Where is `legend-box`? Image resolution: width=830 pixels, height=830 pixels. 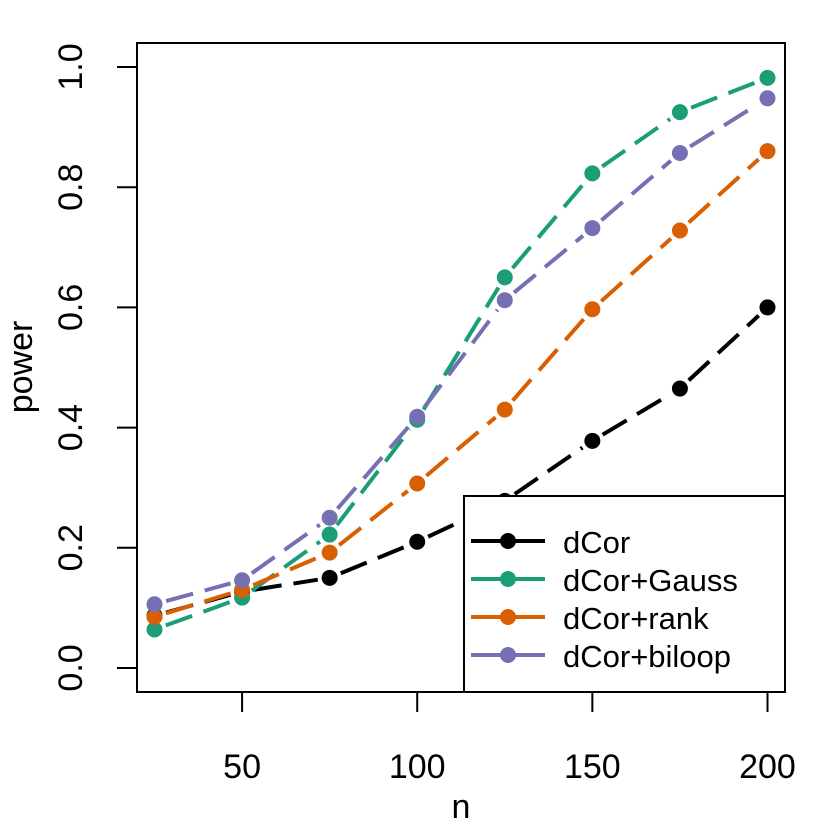 legend-box is located at coordinates (624, 594).